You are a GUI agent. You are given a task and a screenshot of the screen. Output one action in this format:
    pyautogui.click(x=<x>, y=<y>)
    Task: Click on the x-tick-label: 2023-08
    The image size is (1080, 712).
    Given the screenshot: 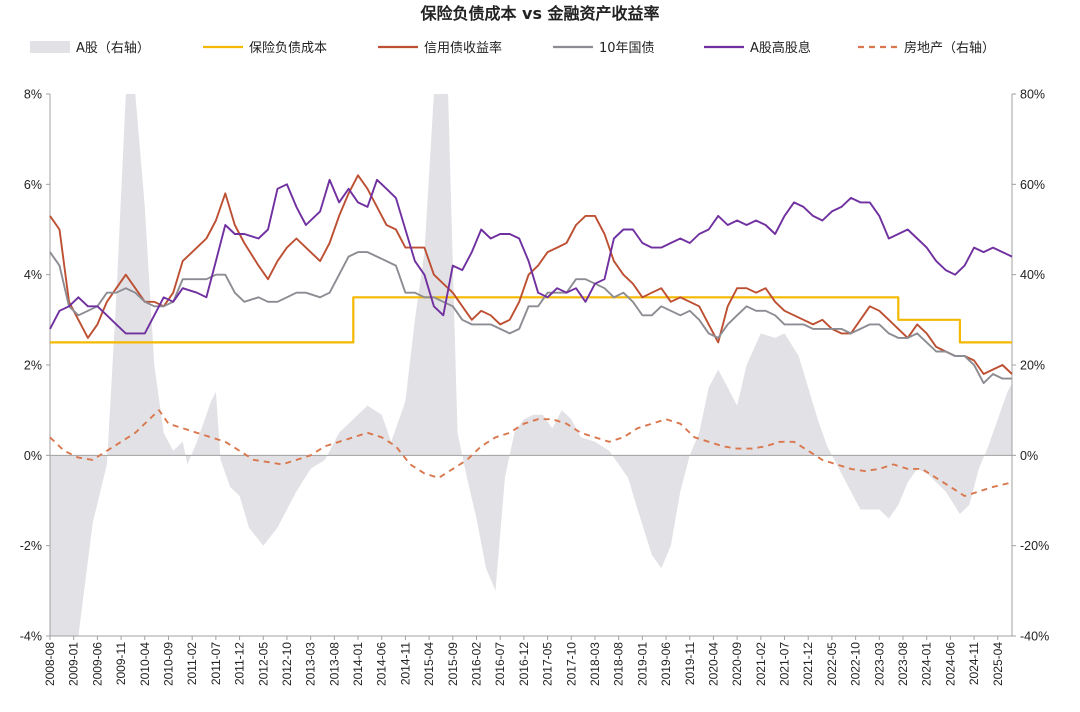 What is the action you would take?
    pyautogui.click(x=903, y=664)
    